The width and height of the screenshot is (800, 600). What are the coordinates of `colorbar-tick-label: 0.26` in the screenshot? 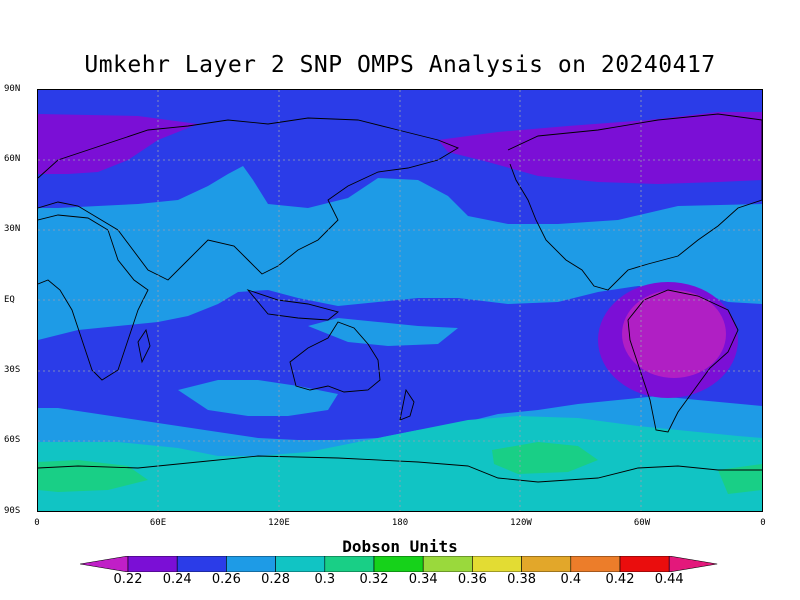 It's located at (226, 579).